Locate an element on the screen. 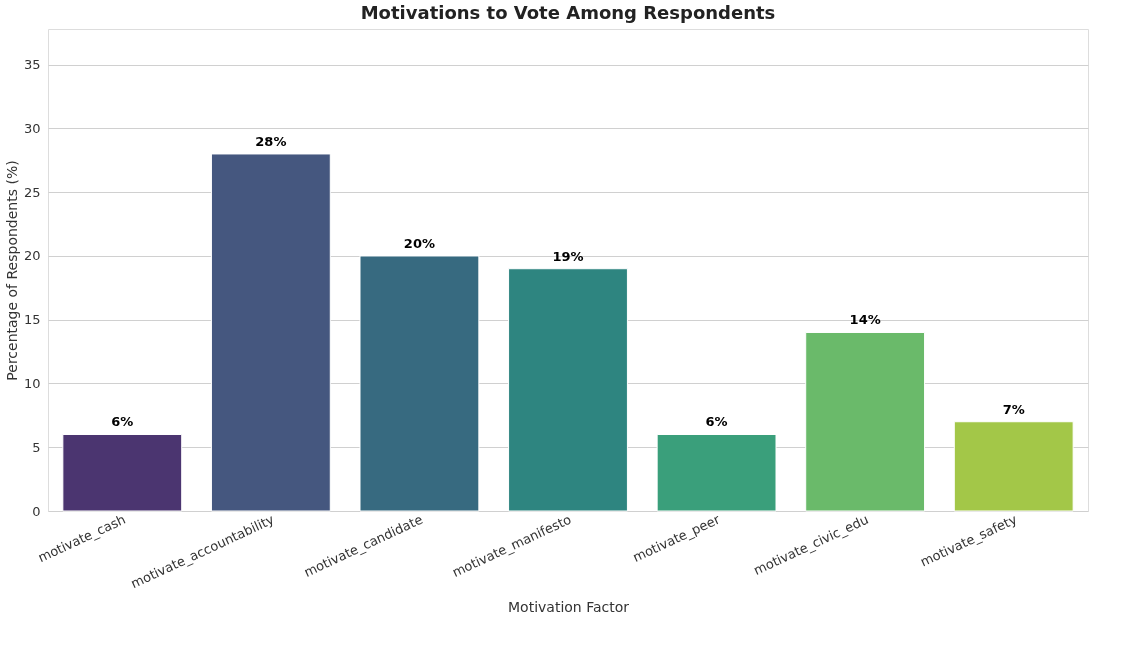 This screenshot has width=1127, height=672. y-tick-label: 25 is located at coordinates (32, 192).